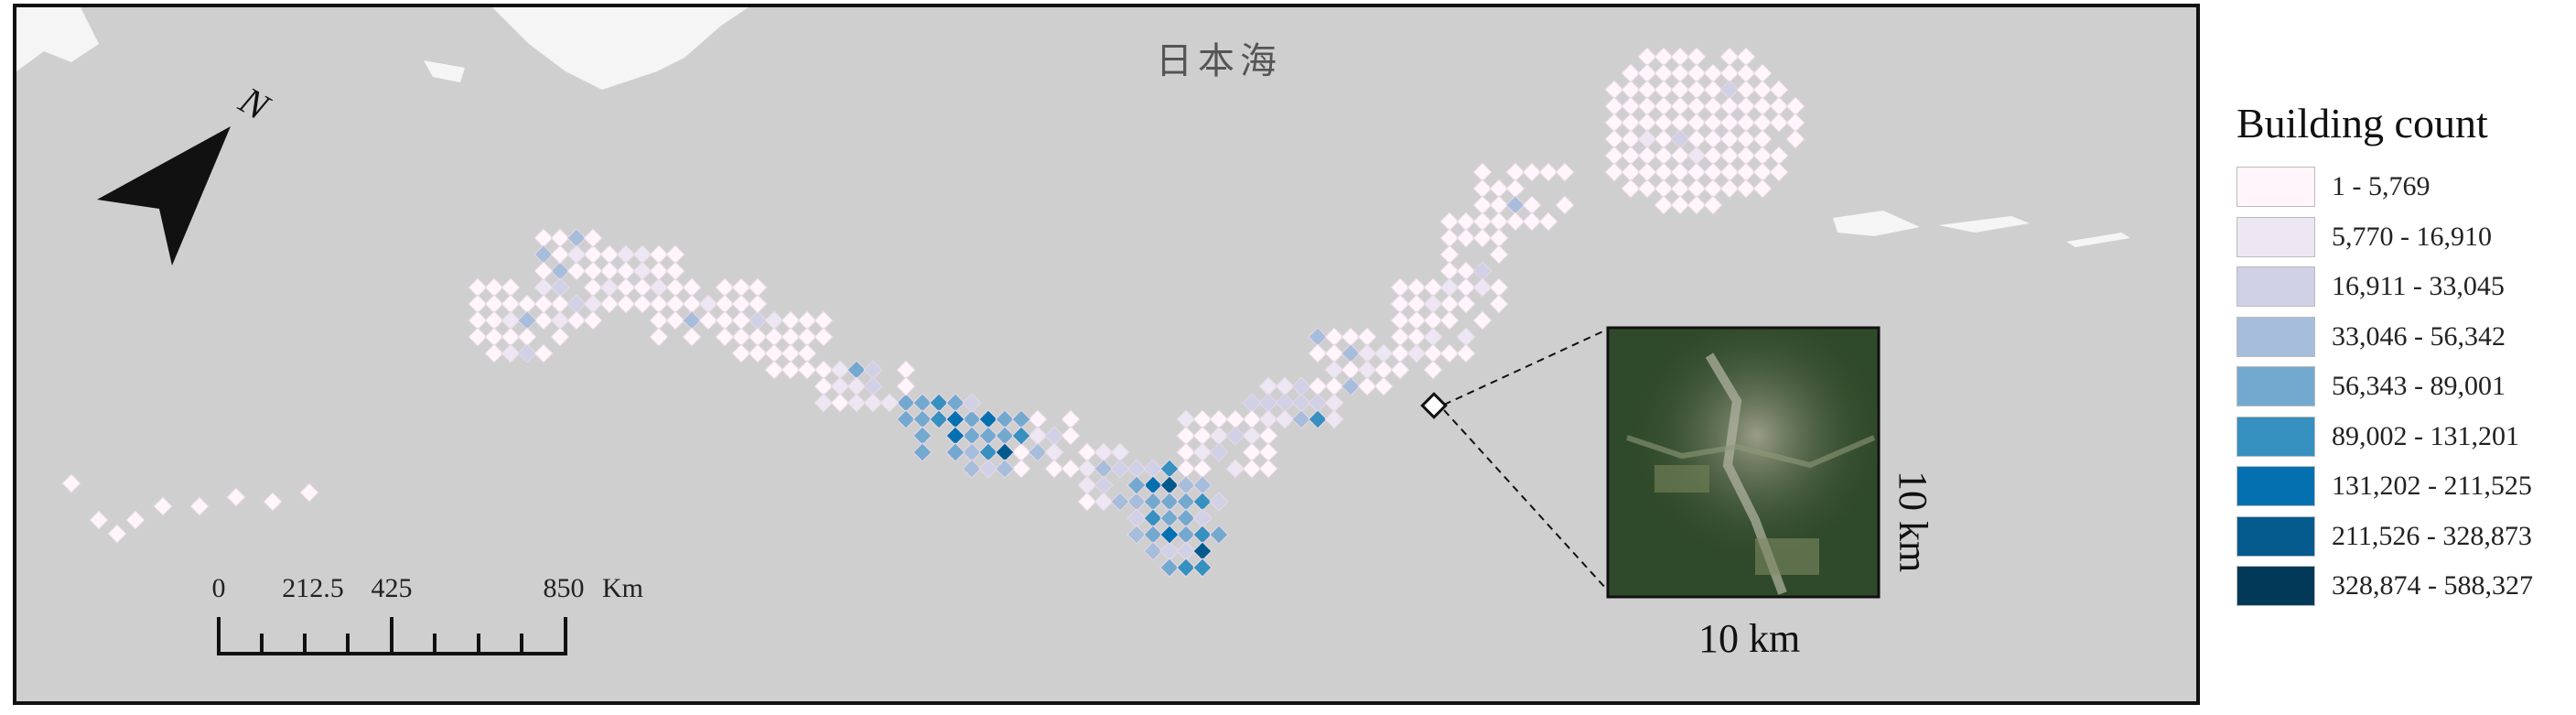 The height and width of the screenshot is (715, 2576). What do you see at coordinates (564, 588) in the screenshot?
I see `scale-tick-850: 850` at bounding box center [564, 588].